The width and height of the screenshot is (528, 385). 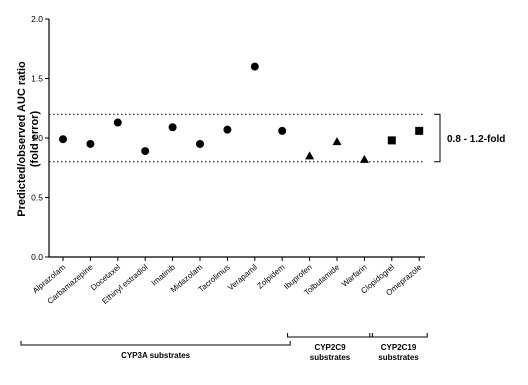 I want to click on x-tick-label: Zolpidem, so click(x=270, y=276).